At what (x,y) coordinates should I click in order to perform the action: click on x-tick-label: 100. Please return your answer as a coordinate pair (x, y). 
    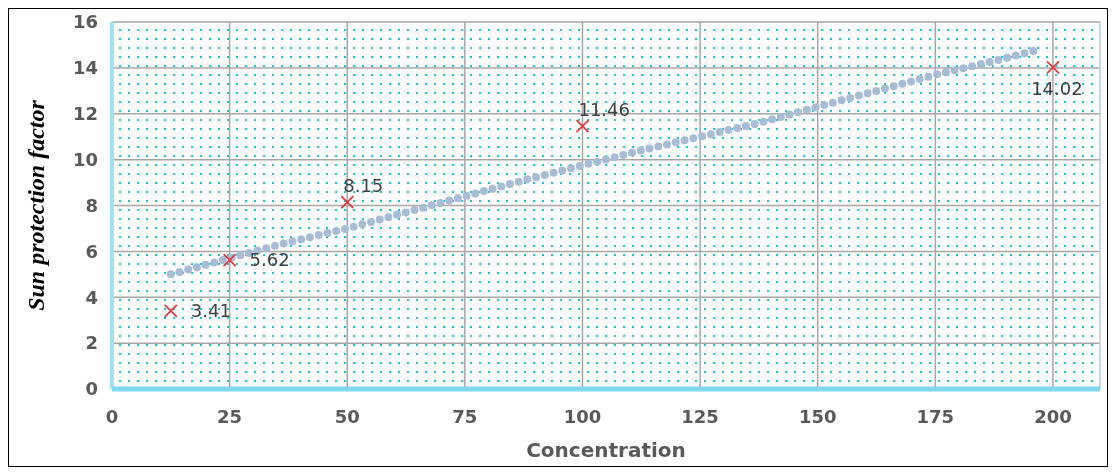
    Looking at the image, I should click on (582, 416).